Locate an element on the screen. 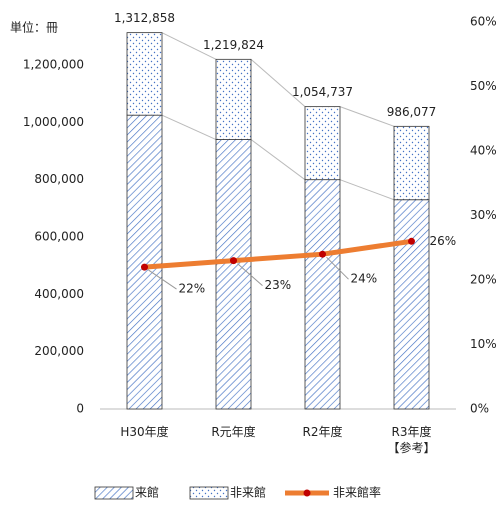  rate-label: 23% is located at coordinates (278, 285).